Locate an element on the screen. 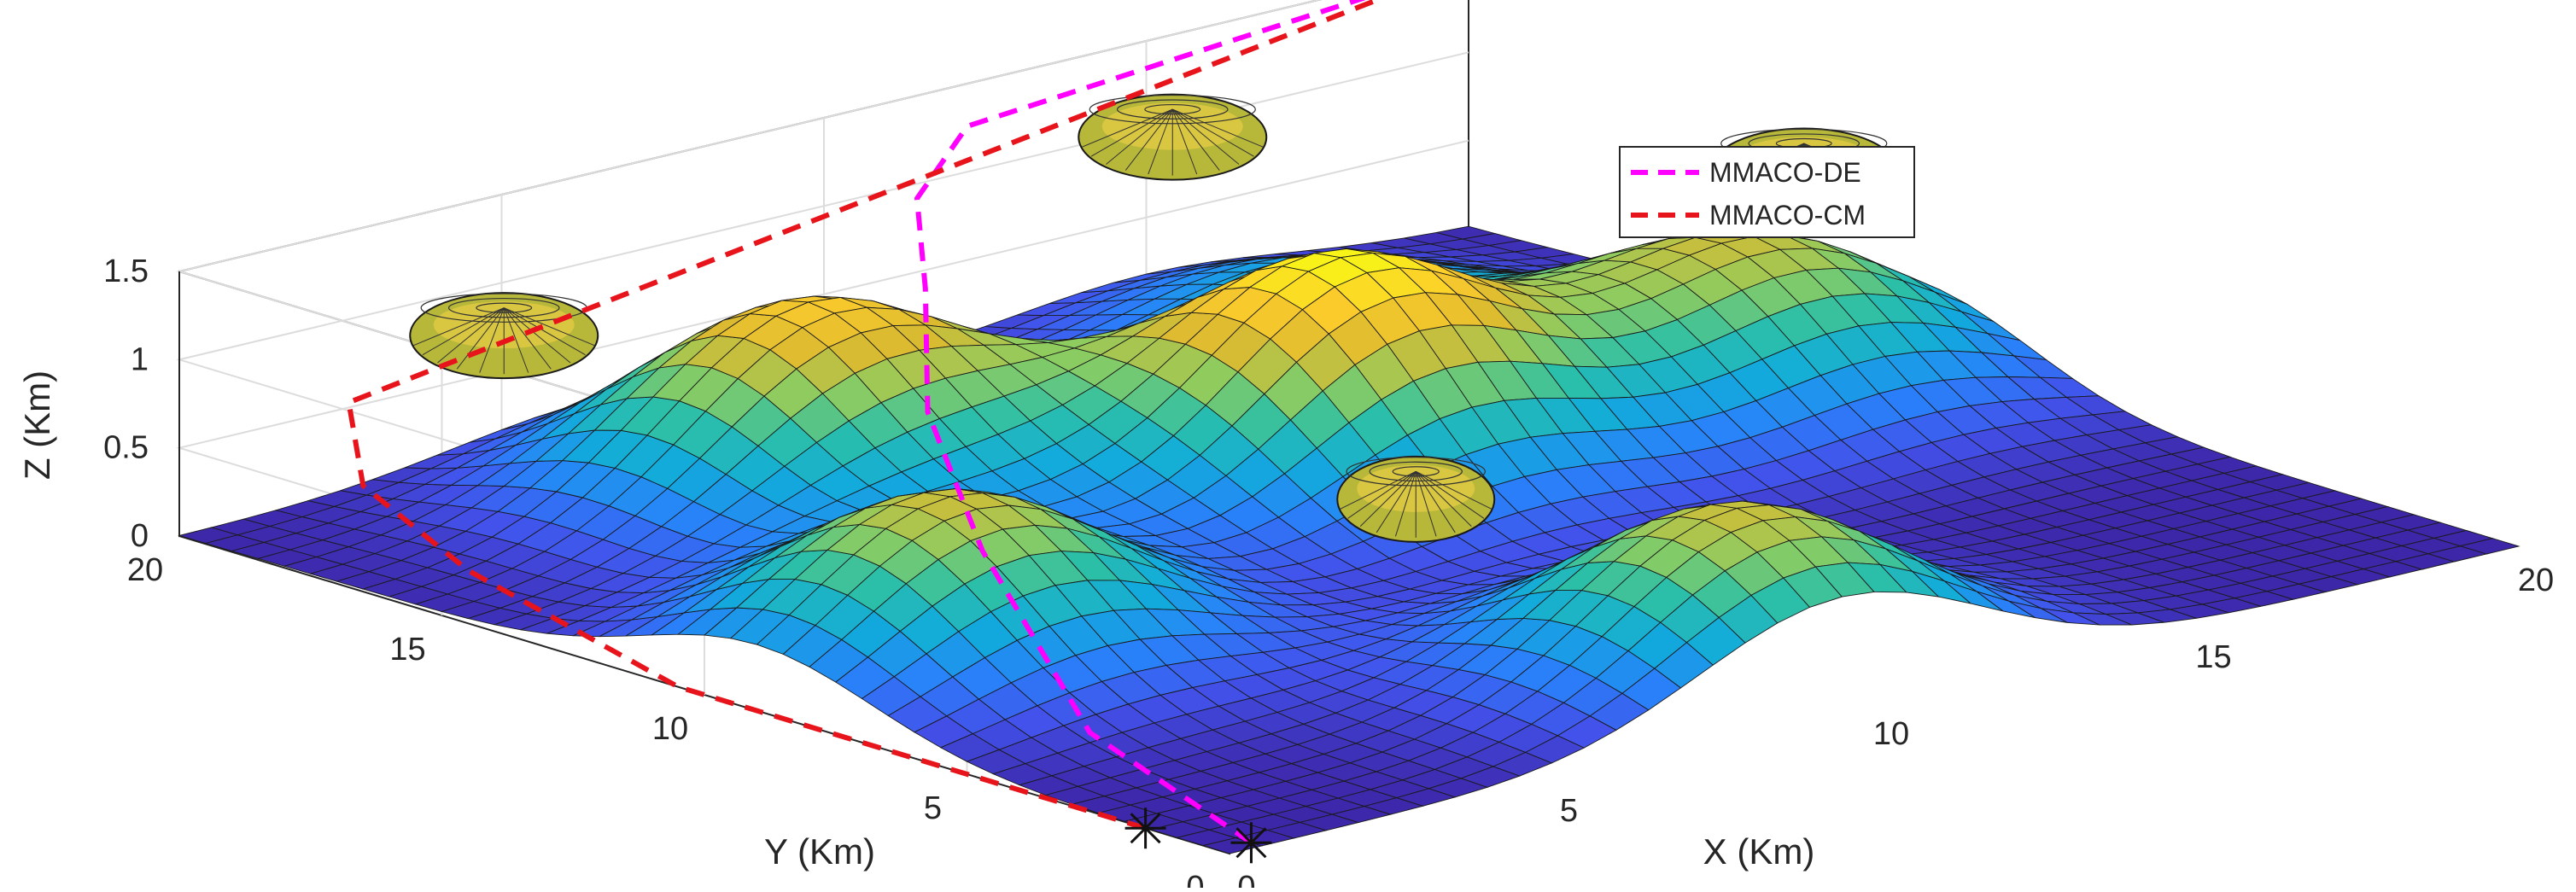 The width and height of the screenshot is (2576, 892). start-marker-mmaco-cm is located at coordinates (1145, 828).